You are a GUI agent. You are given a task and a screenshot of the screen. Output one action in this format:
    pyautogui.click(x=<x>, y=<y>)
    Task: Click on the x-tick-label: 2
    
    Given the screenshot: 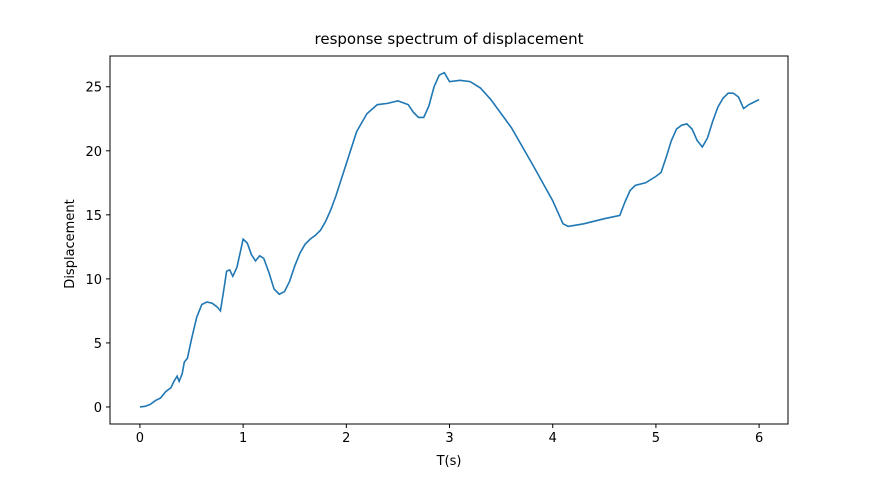 What is the action you would take?
    pyautogui.click(x=346, y=438)
    